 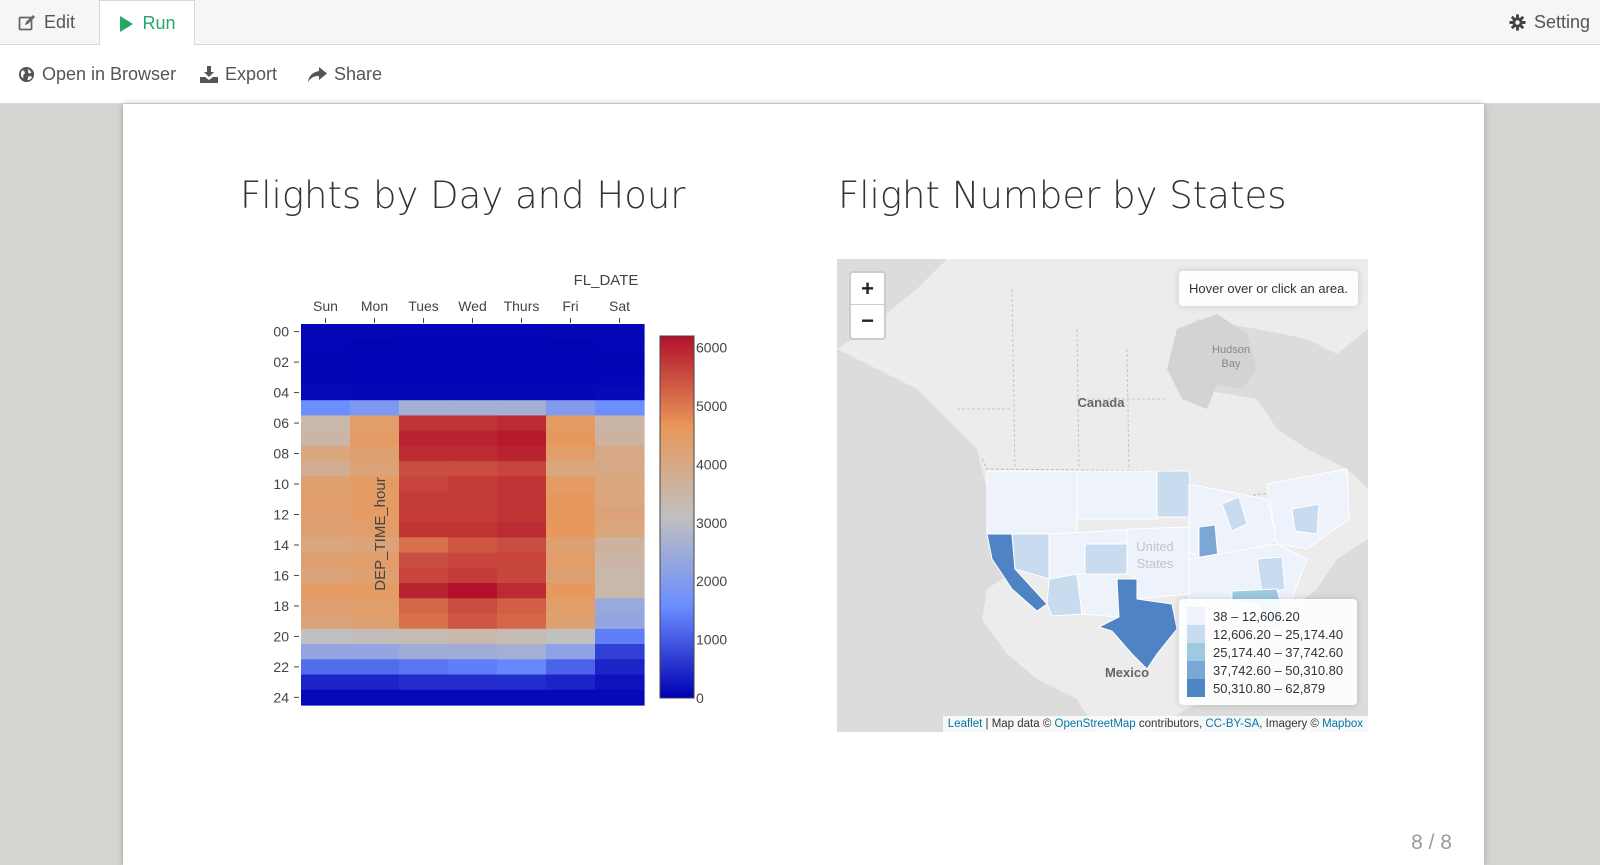 What do you see at coordinates (1168, 569) in the screenshot?
I see `us-states` at bounding box center [1168, 569].